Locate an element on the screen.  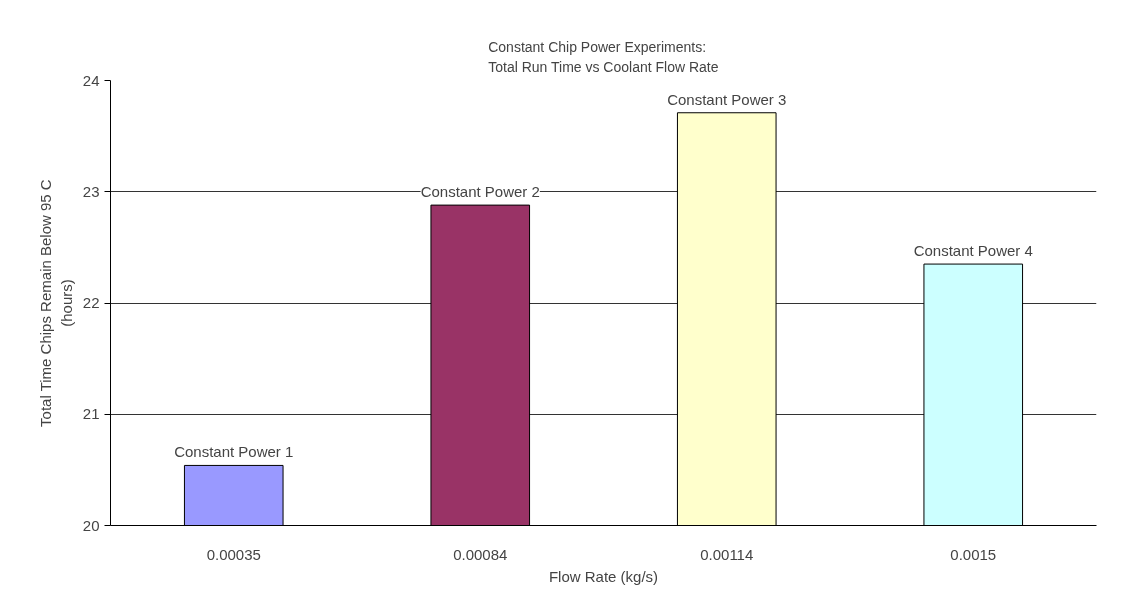
chart-title: Constant Chip Power Experiments: Total Run Time vs Coolant Flow Rate is located at coordinates (603, 57).